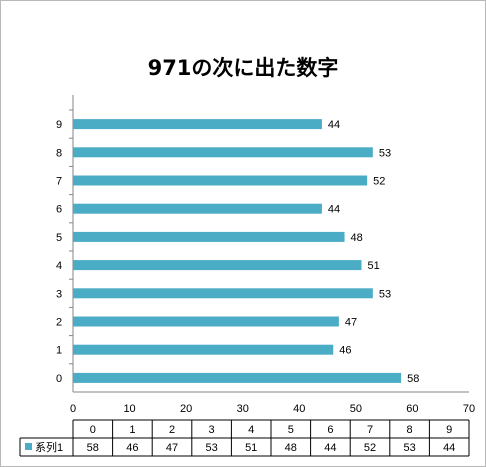 This screenshot has height=467, width=486. What do you see at coordinates (357, 238) in the screenshot?
I see `data-label-5: 48` at bounding box center [357, 238].